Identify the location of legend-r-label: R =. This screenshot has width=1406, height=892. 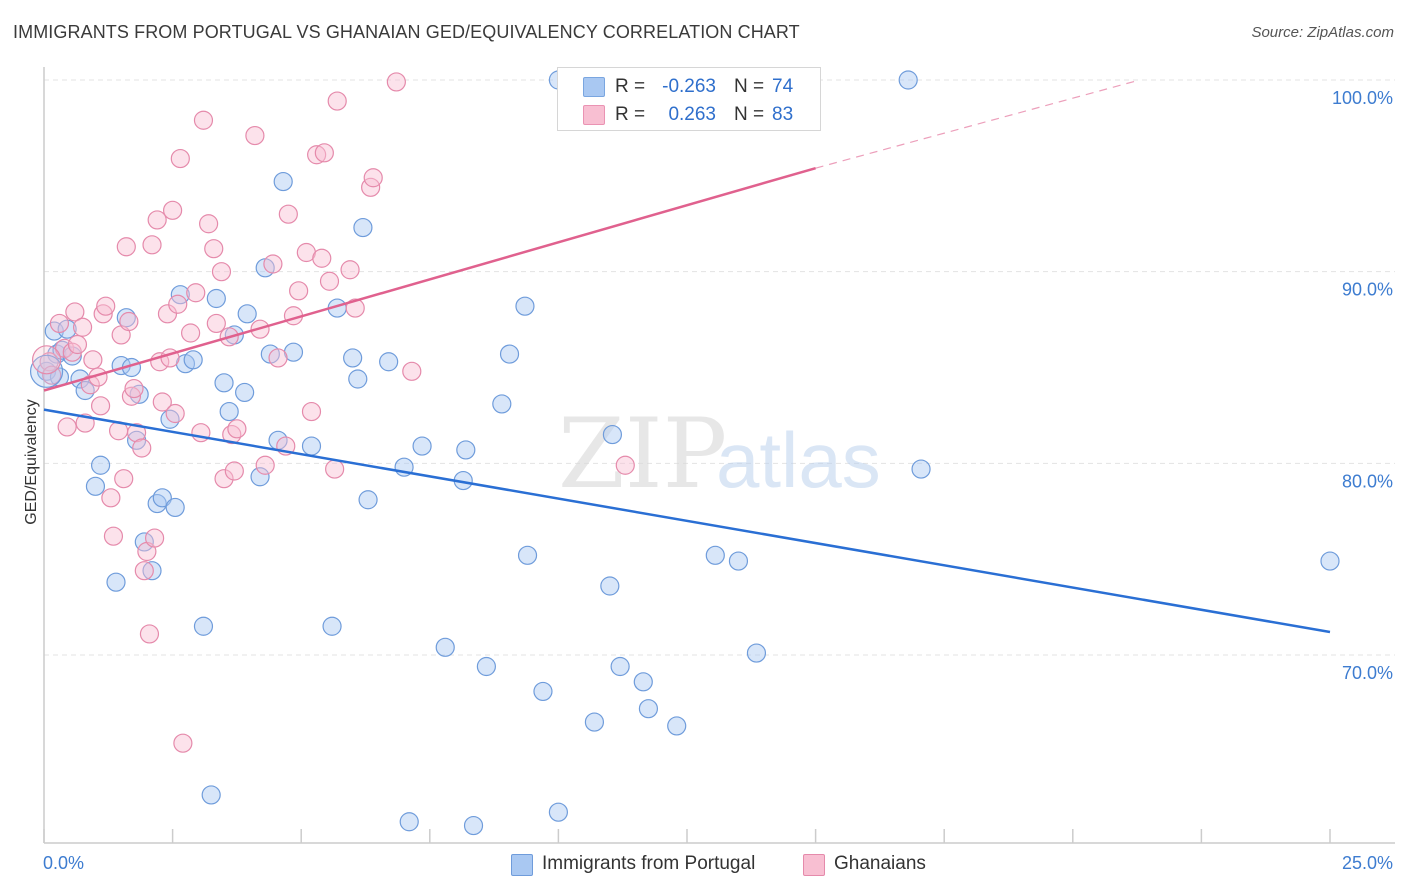
(630, 114).